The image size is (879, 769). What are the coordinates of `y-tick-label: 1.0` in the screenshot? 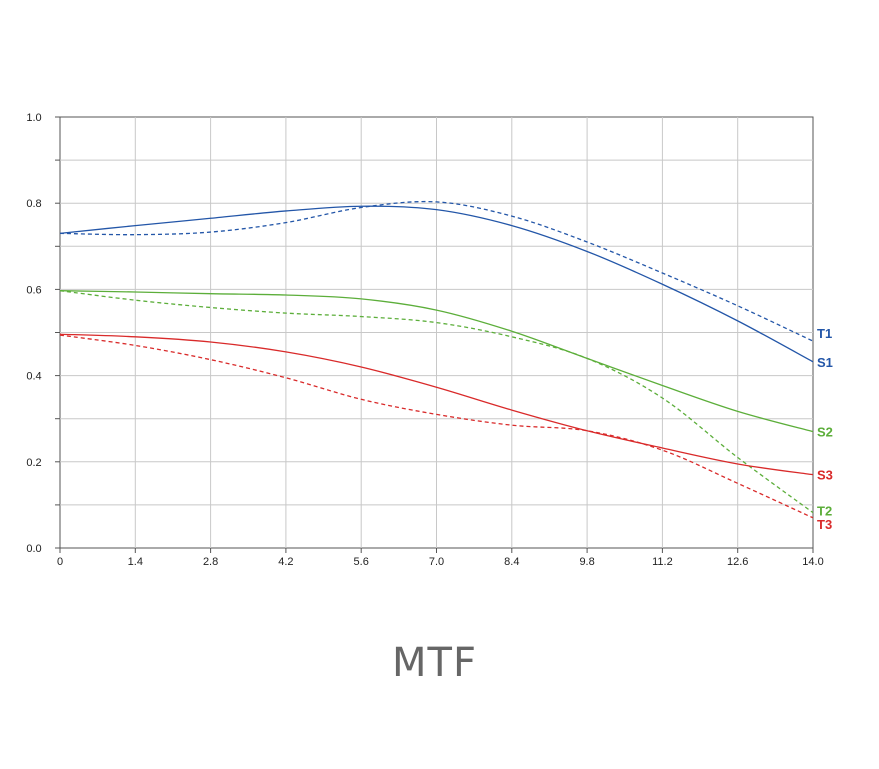 It's located at (33, 118).